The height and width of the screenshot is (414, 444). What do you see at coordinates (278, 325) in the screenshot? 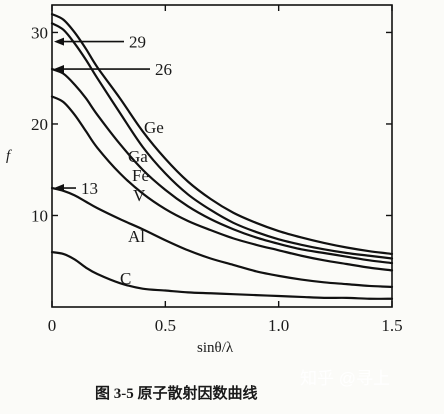
I see `x-tick-label-2: 1.0` at bounding box center [278, 325].